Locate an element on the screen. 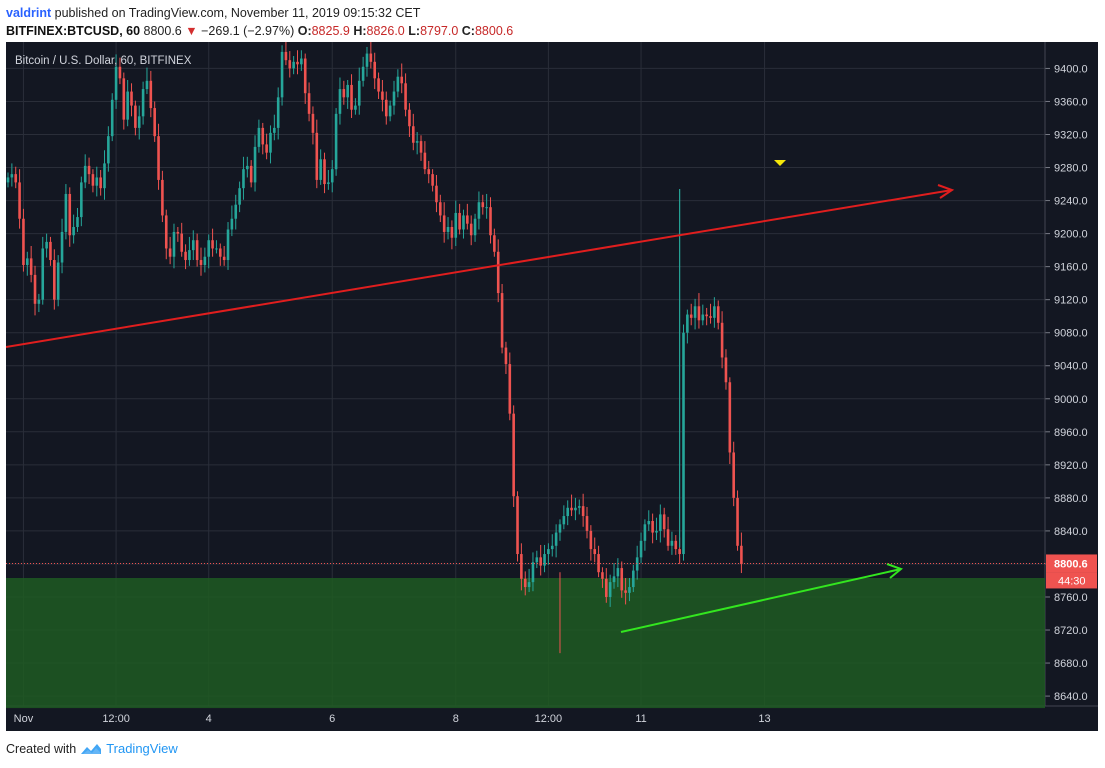 Image resolution: width=1105 pixels, height=768 pixels. open-label: O: is located at coordinates (304, 31).